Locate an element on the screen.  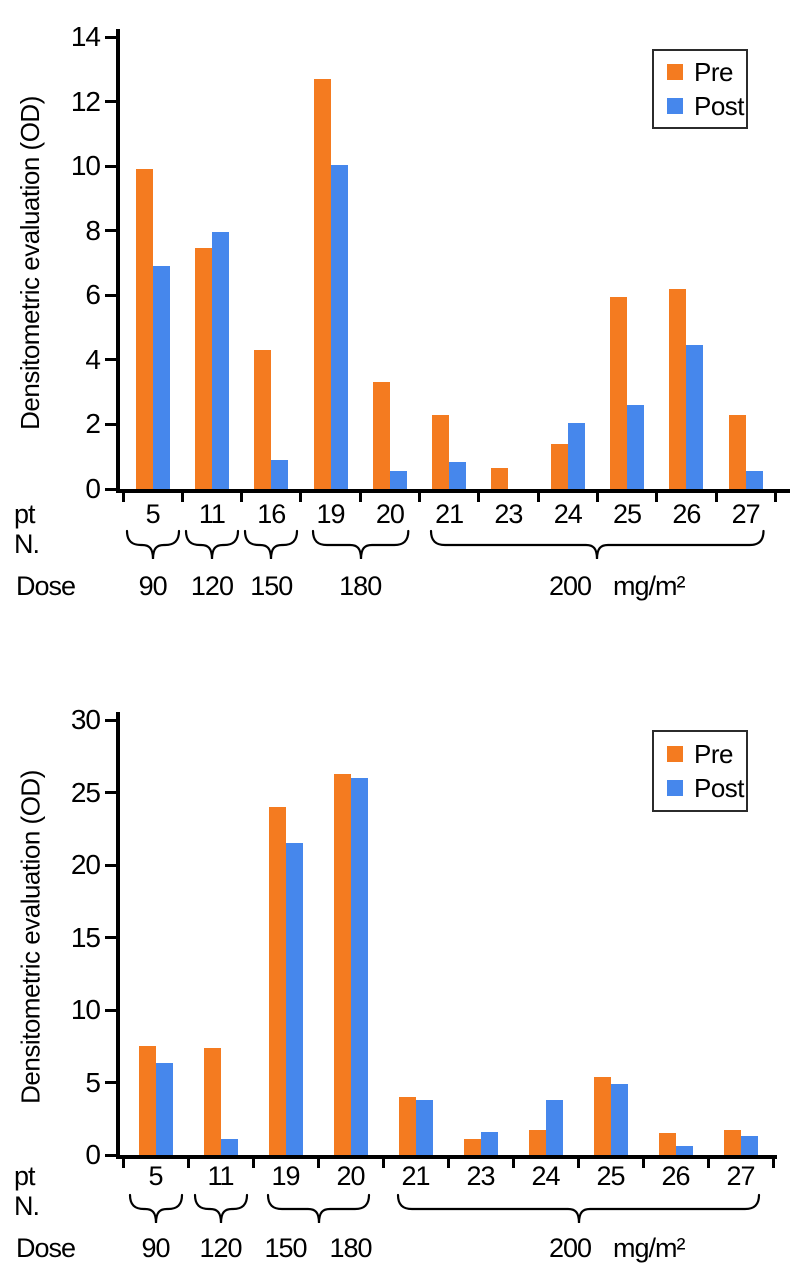
dose-value-90: 90 is located at coordinates (155, 1248).